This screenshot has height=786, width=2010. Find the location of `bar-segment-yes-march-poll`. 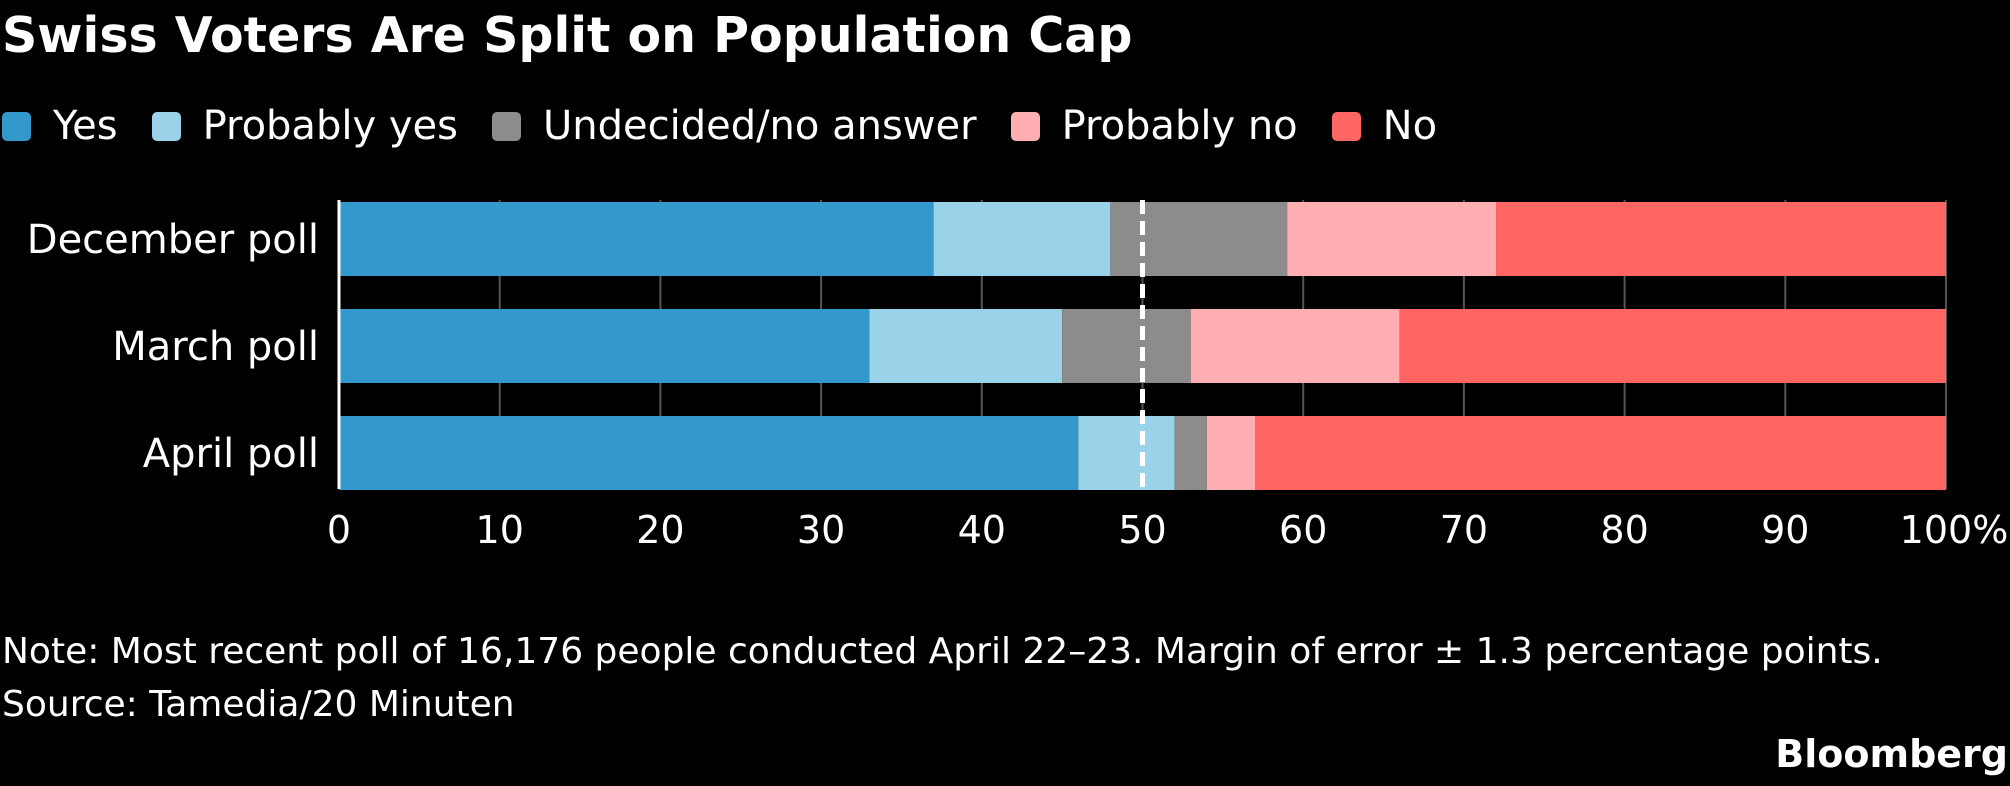

bar-segment-yes-march-poll is located at coordinates (604, 346).